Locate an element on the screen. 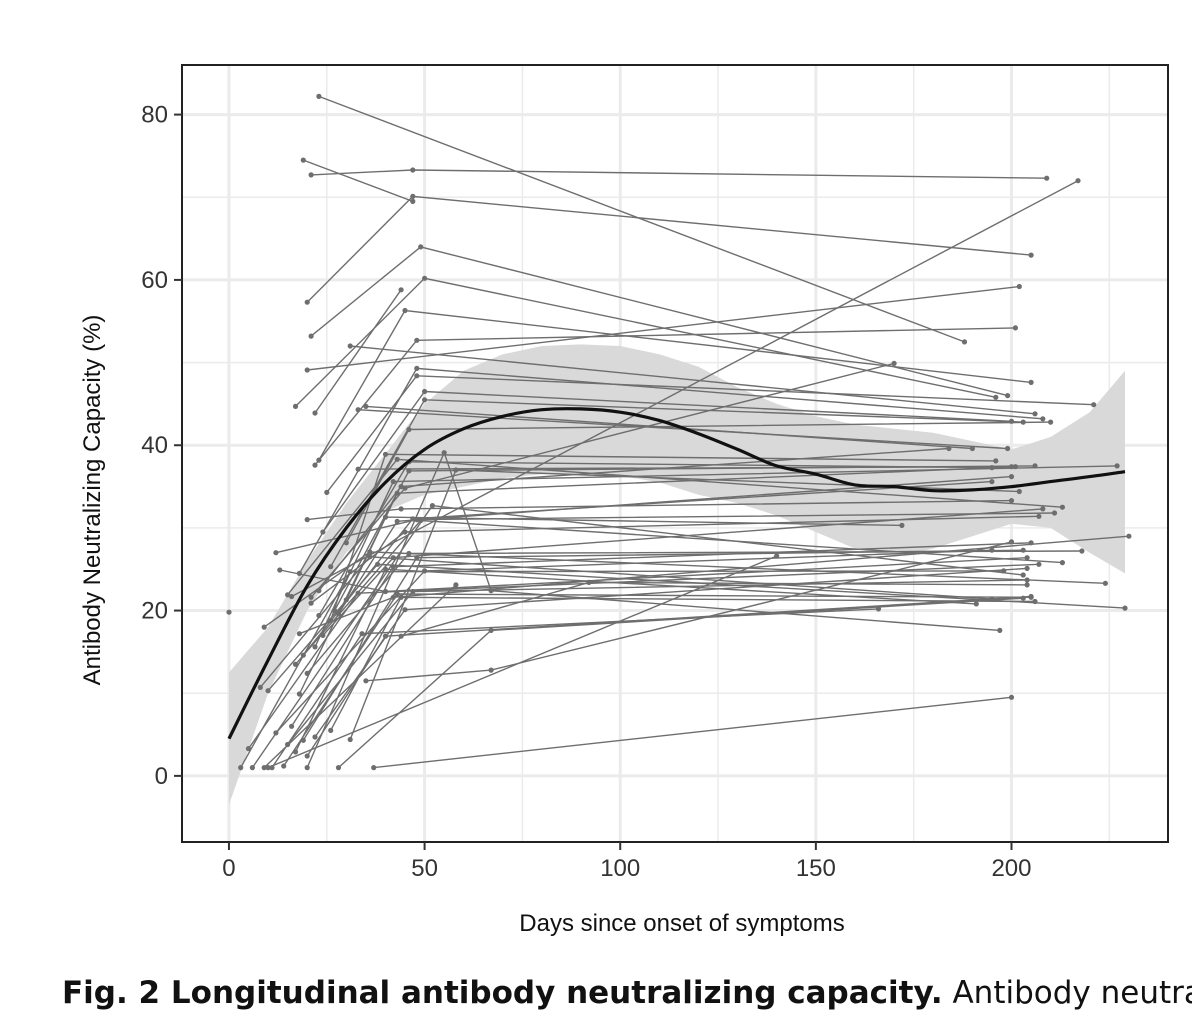 This screenshot has height=1021, width=1200. y-tick-label: 80 is located at coordinates (154, 115).